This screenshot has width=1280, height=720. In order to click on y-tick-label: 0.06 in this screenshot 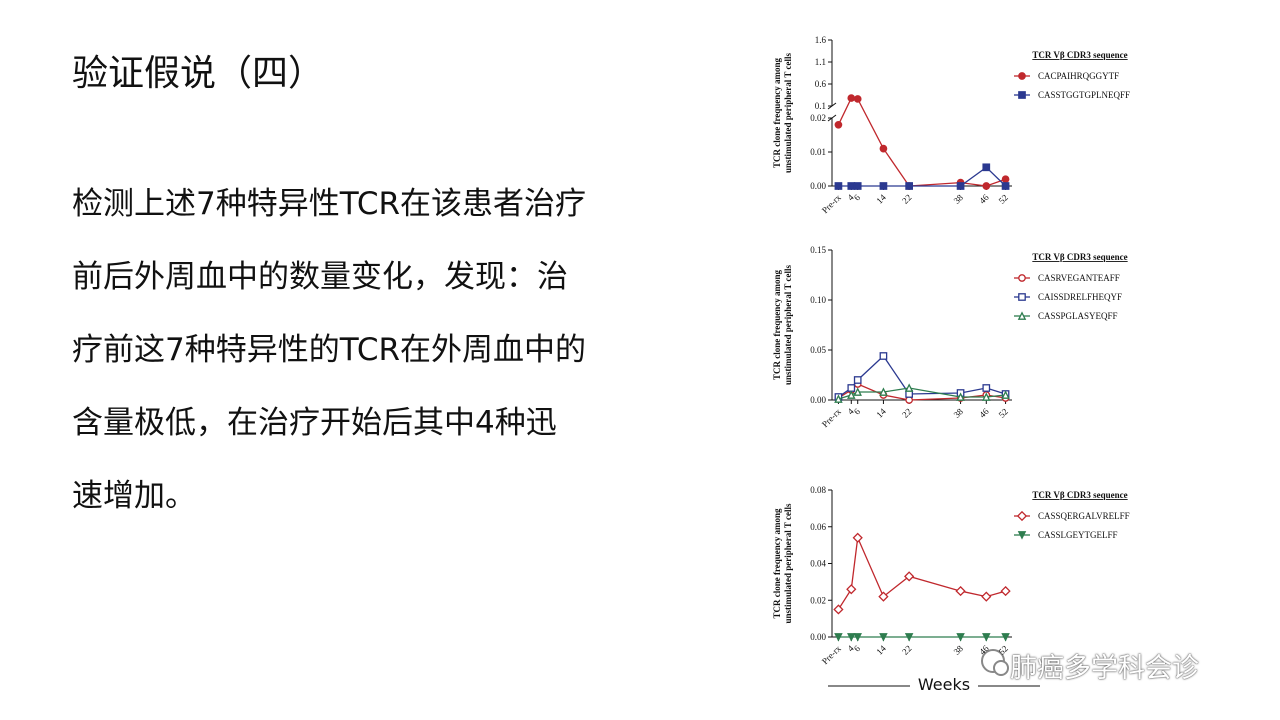, I will do `click(818, 527)`.